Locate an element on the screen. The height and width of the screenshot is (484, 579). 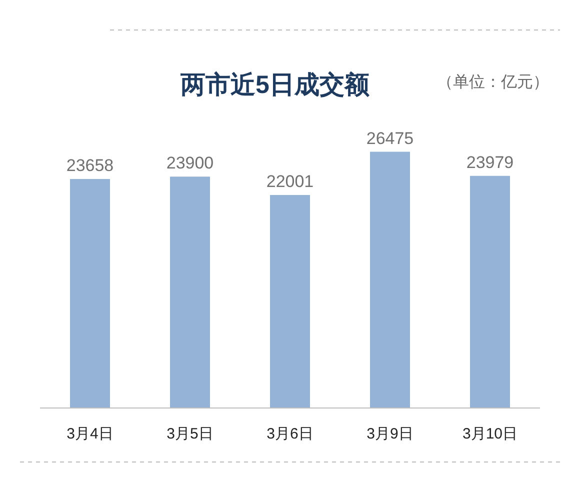
data-label: 23658 is located at coordinates (90, 166).